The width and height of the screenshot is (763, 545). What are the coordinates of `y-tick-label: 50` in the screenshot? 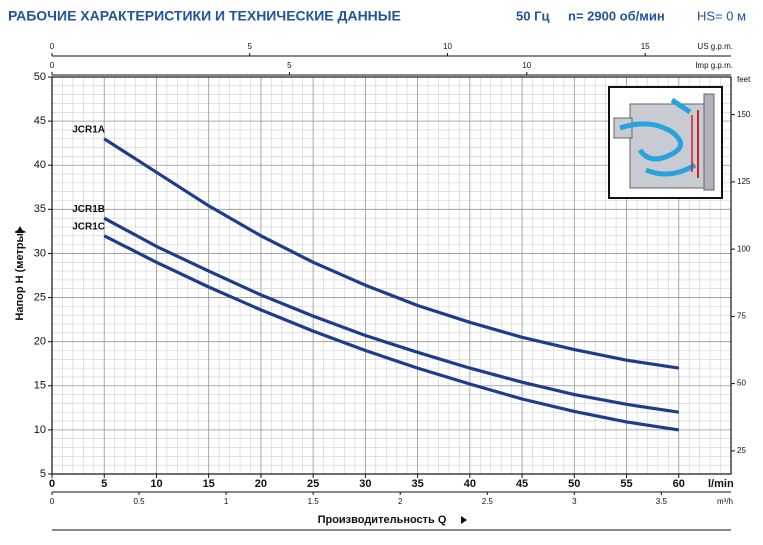 It's located at (40, 77).